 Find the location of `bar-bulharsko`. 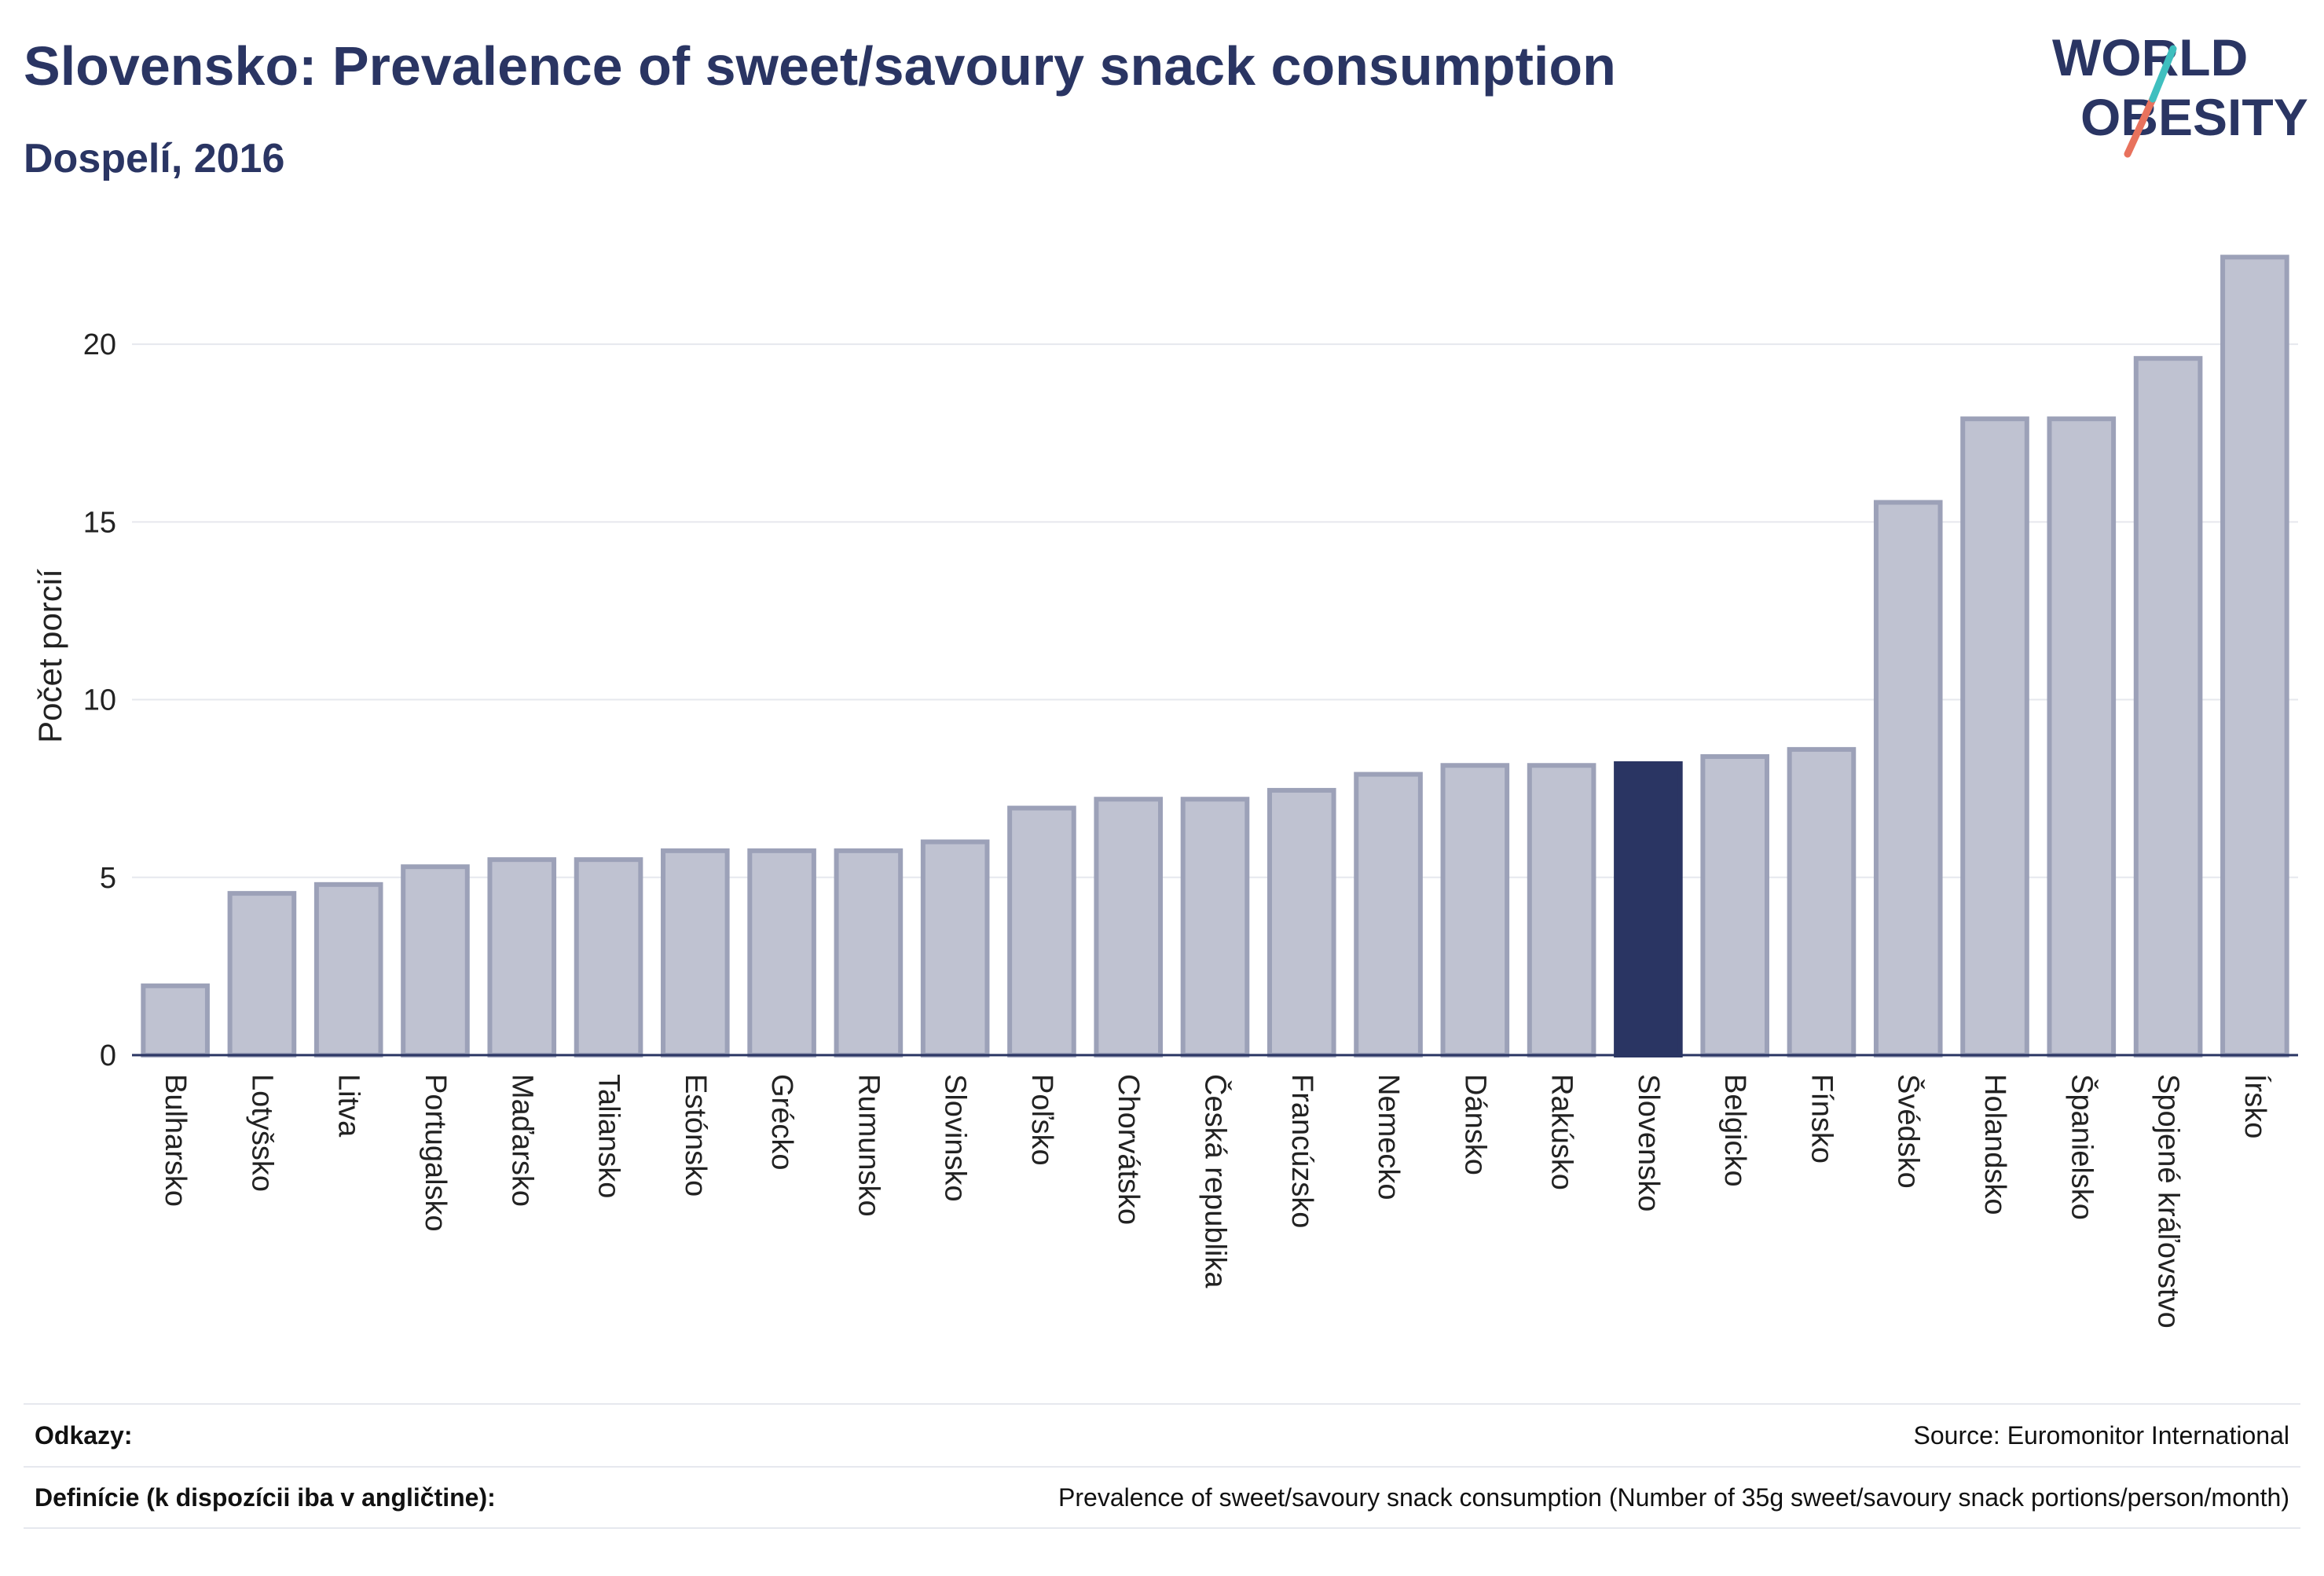

bar-bulharsko is located at coordinates (175, 1020).